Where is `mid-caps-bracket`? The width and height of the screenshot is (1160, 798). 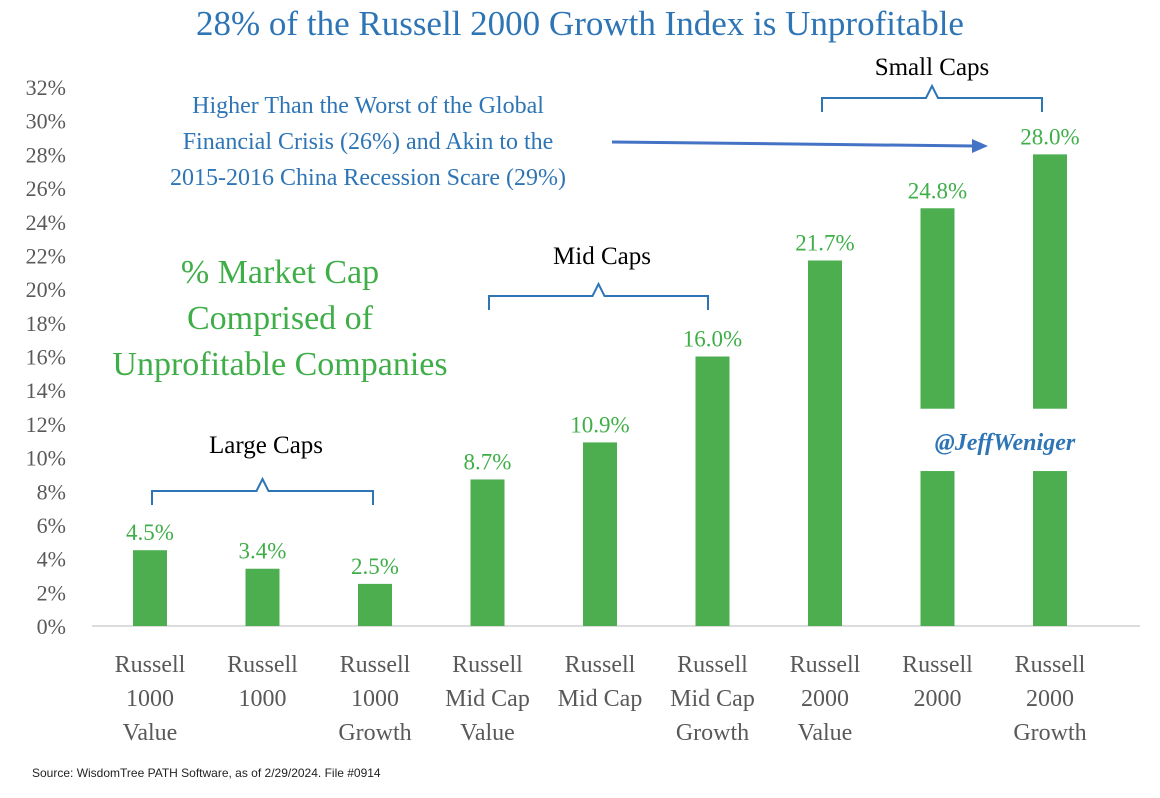
mid-caps-bracket is located at coordinates (598, 295).